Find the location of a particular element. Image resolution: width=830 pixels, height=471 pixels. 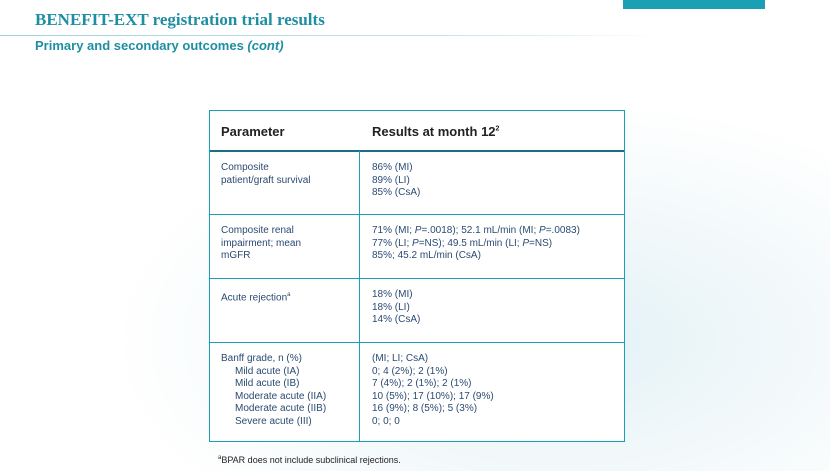

cell-line: 86% (MI) is located at coordinates (392, 167).